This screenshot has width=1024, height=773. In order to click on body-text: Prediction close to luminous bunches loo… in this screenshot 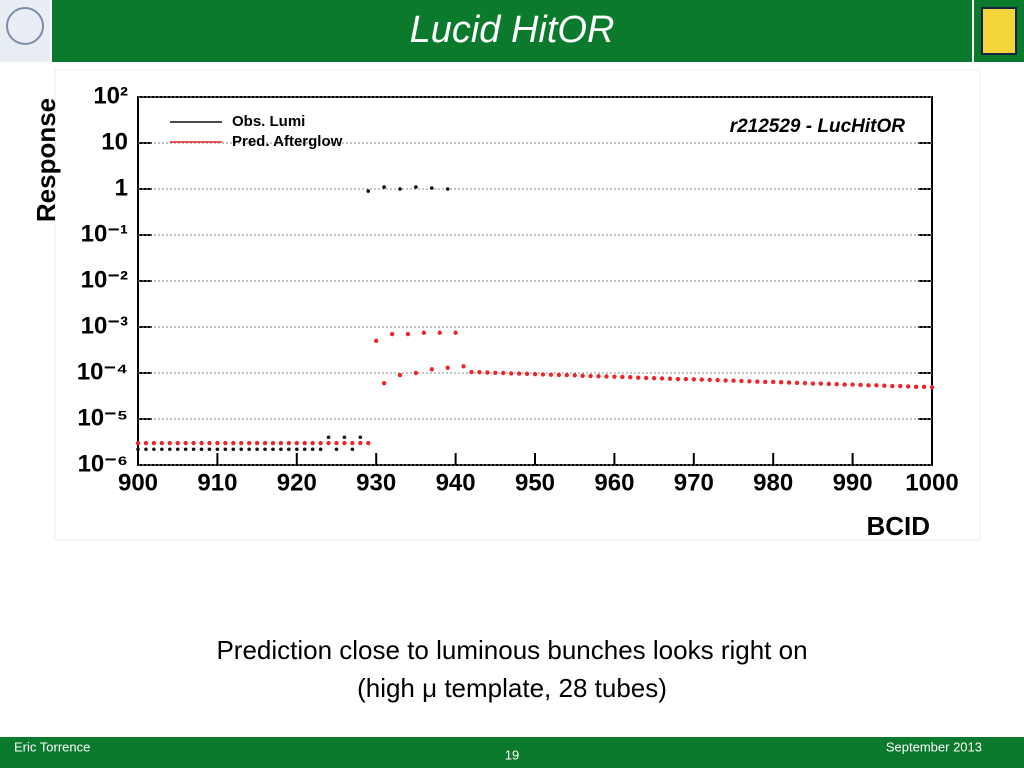, I will do `click(511, 650)`.